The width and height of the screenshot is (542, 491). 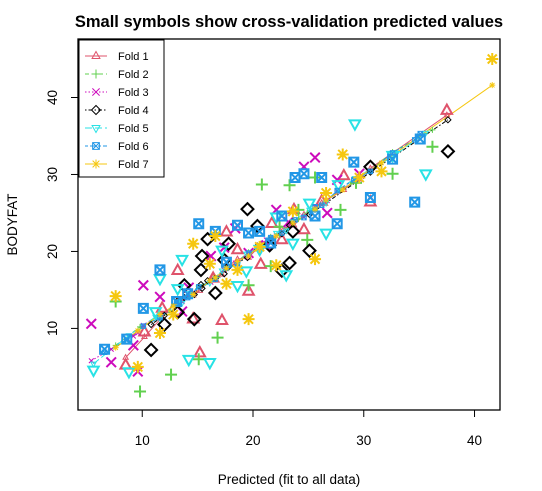 What do you see at coordinates (52, 251) in the screenshot?
I see `y-tick-label: 20` at bounding box center [52, 251].